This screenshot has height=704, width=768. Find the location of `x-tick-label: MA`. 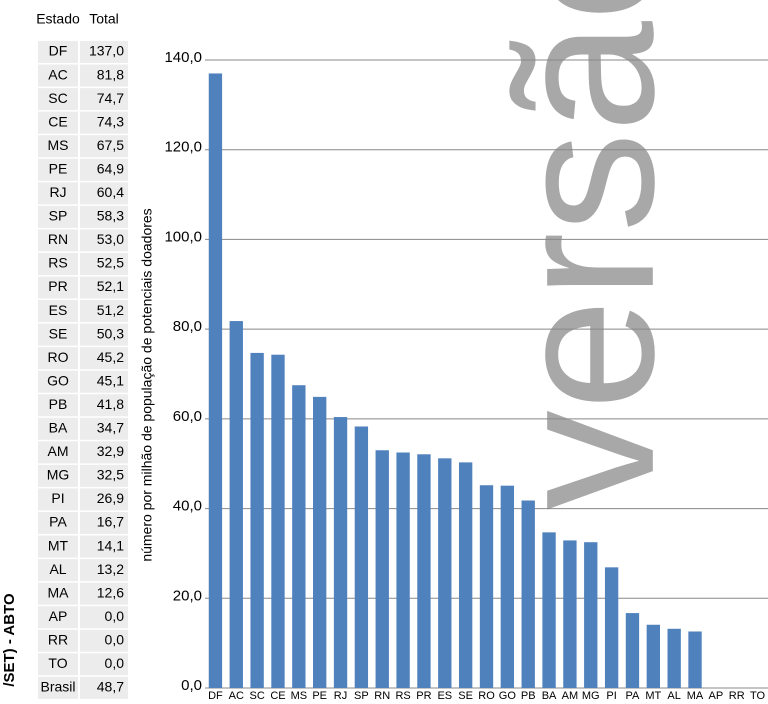

x-tick-label: MA is located at coordinates (695, 696).